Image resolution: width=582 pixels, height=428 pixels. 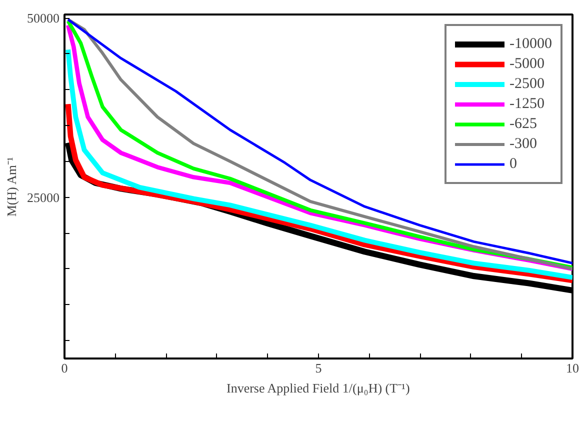 What do you see at coordinates (527, 84) in the screenshot?
I see `legend-label: -2500` at bounding box center [527, 84].